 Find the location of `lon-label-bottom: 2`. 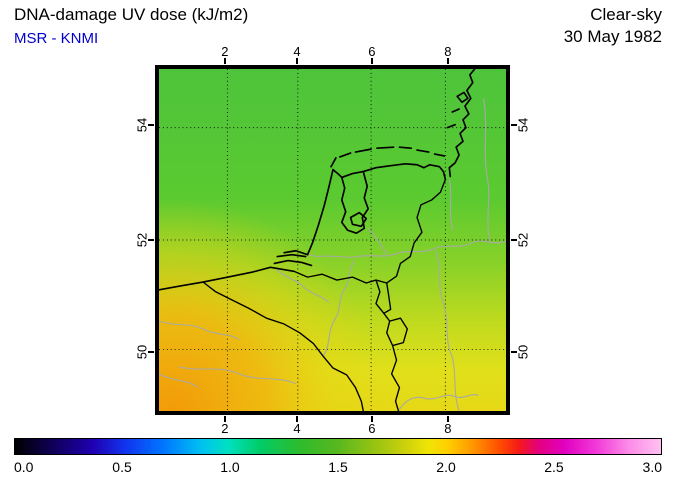

lon-label-bottom: 2 is located at coordinates (225, 428).